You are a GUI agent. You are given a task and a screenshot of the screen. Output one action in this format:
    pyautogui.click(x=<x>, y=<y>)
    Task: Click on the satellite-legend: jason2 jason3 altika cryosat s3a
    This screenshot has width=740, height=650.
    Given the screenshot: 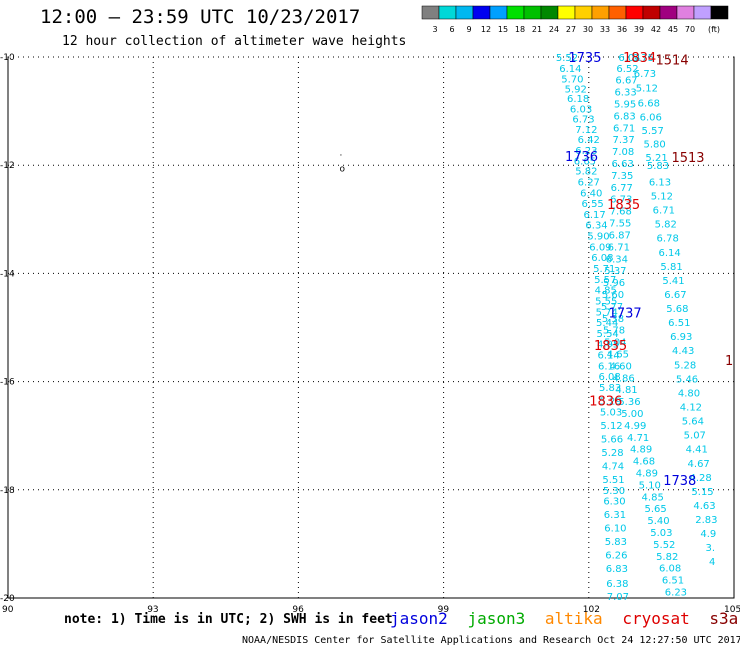 What is the action you would take?
    pyautogui.click(x=565, y=618)
    